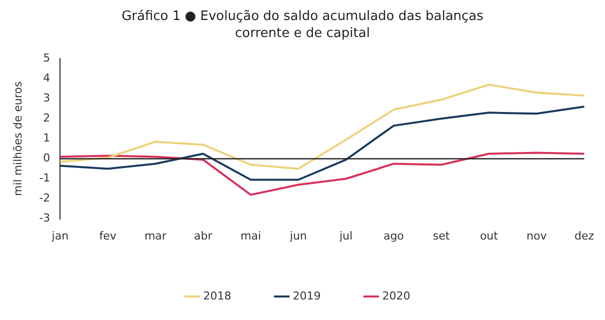 The width and height of the screenshot is (605, 320). What do you see at coordinates (217, 295) in the screenshot?
I see `legend-label: 2018` at bounding box center [217, 295].